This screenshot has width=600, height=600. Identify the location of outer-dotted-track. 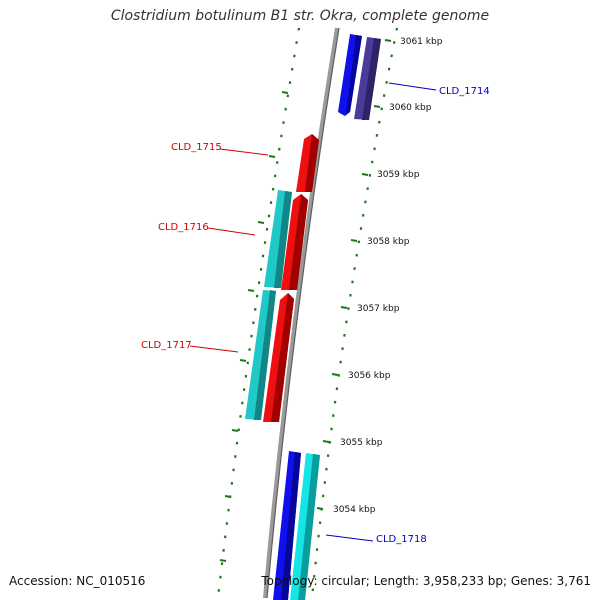
(354, 313).